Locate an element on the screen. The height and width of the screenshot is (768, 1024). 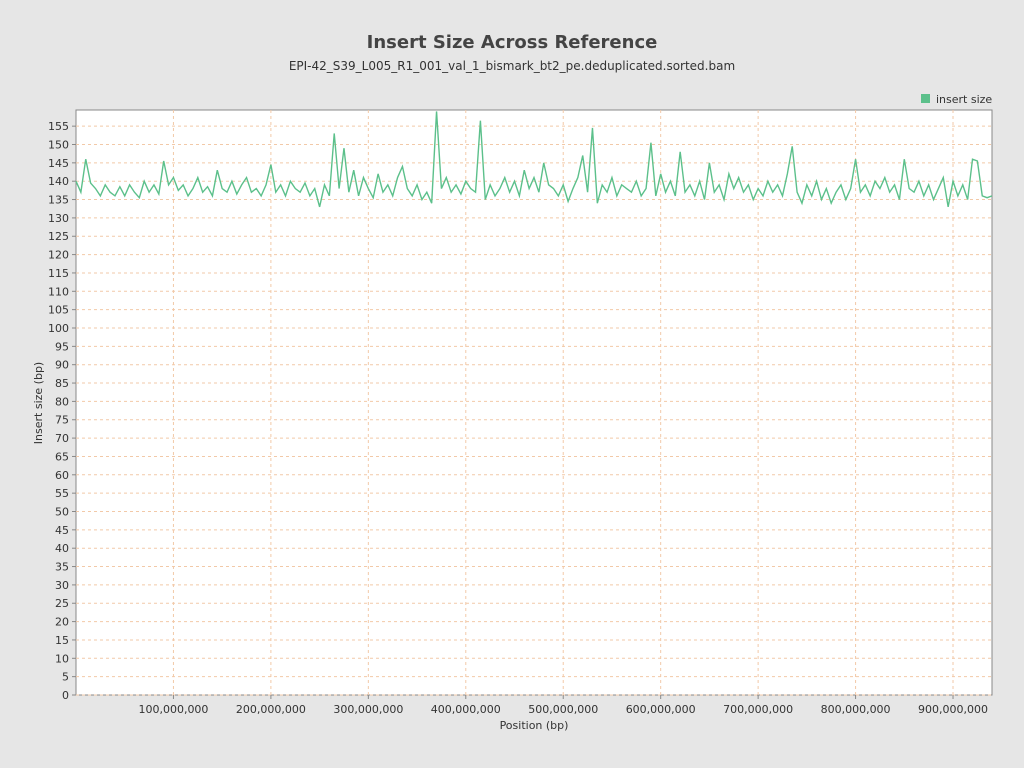
y-tick-label: 115 is located at coordinates (58, 273).